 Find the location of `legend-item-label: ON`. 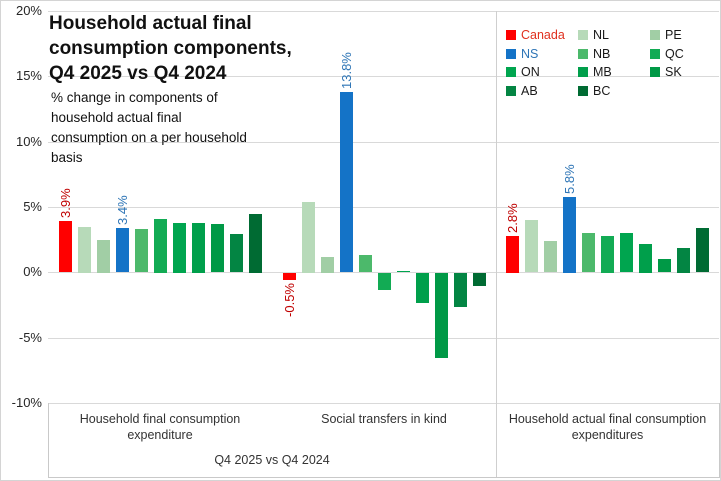

legend-item-label: ON is located at coordinates (530, 72).